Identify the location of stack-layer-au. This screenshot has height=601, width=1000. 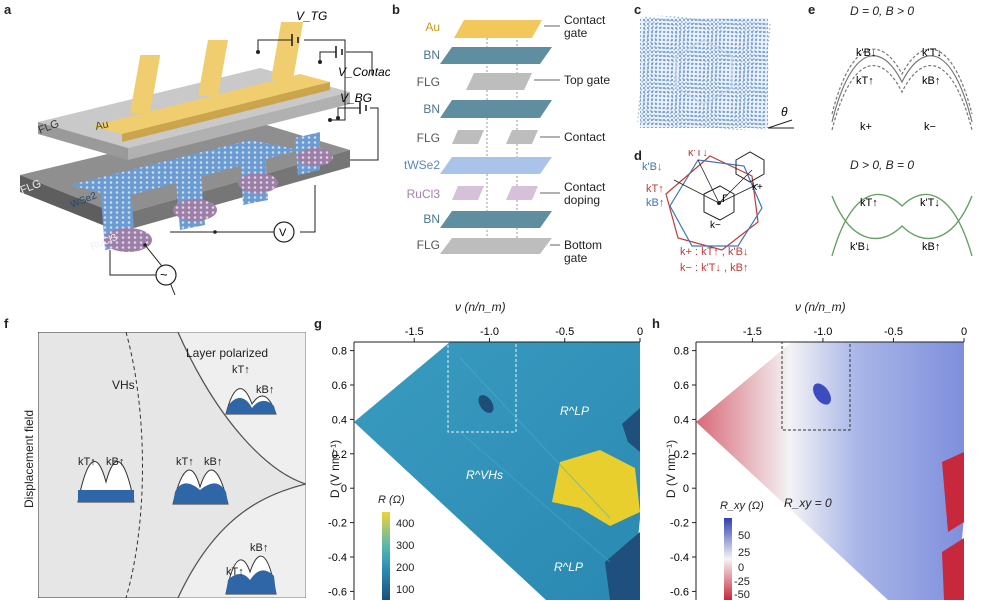
(498, 29).